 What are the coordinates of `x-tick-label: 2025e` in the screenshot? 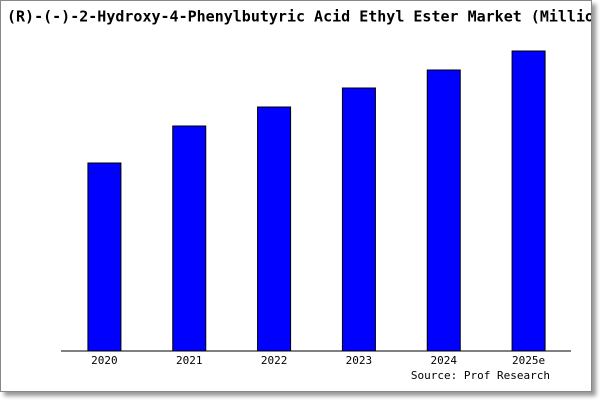 It's located at (528, 360).